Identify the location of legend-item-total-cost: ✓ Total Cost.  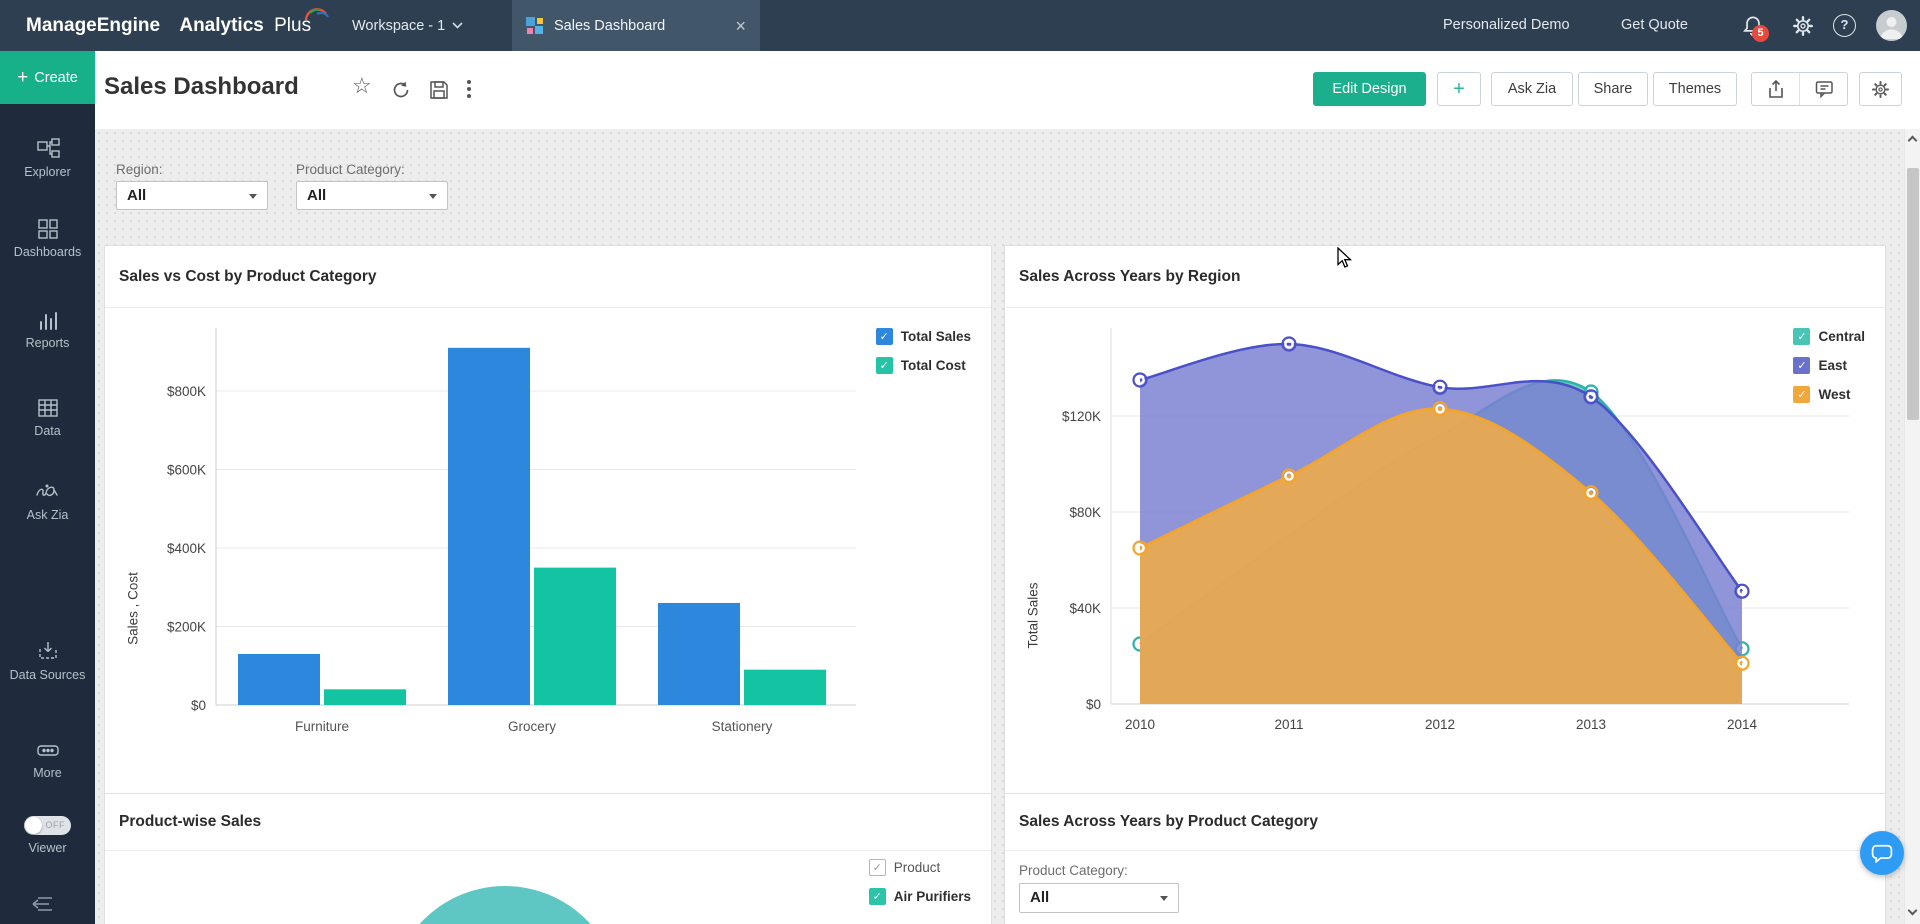
(923, 365).